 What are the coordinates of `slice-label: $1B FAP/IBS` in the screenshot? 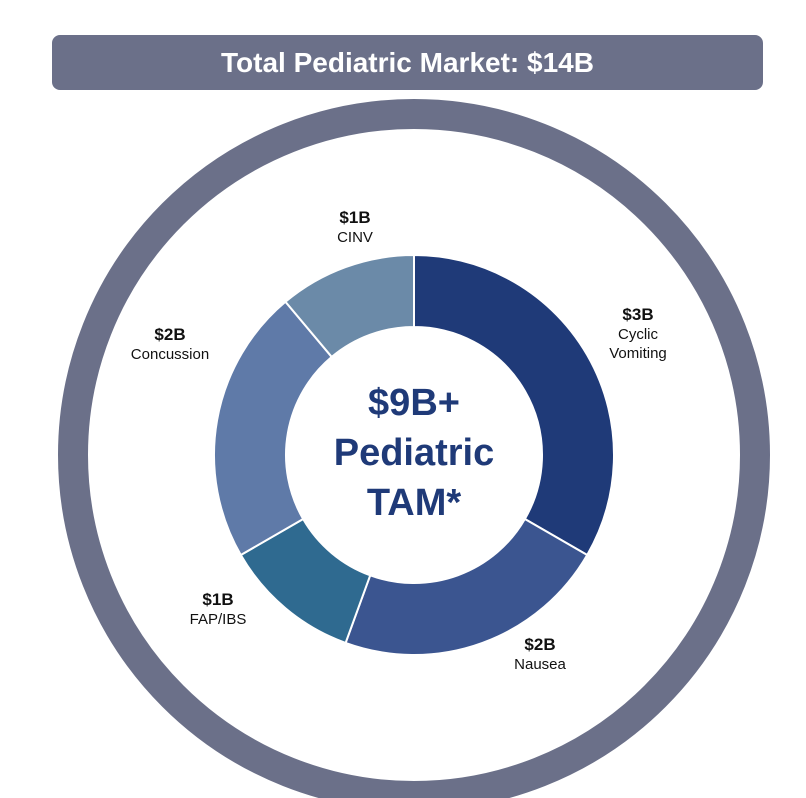 It's located at (218, 609).